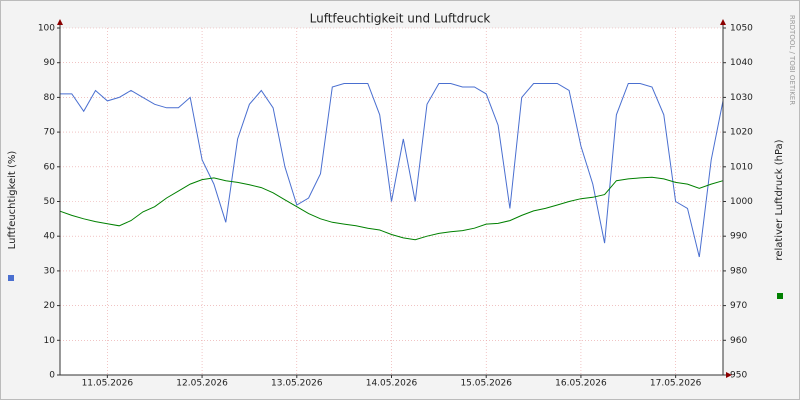  What do you see at coordinates (202, 384) in the screenshot?
I see `x-tick-label: 12.05.2026` at bounding box center [202, 384].